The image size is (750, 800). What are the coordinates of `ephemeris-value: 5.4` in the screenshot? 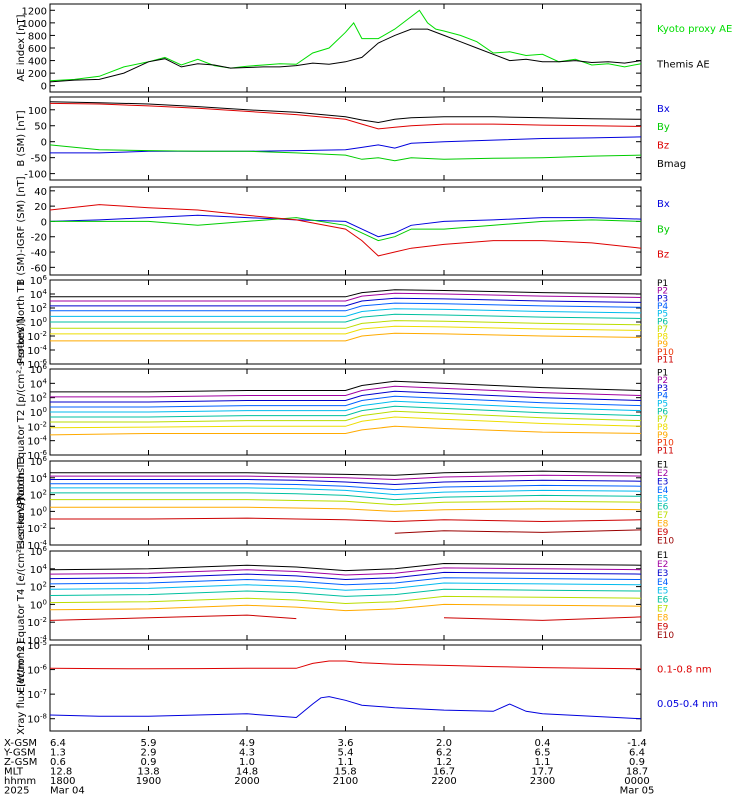 It's located at (346, 753).